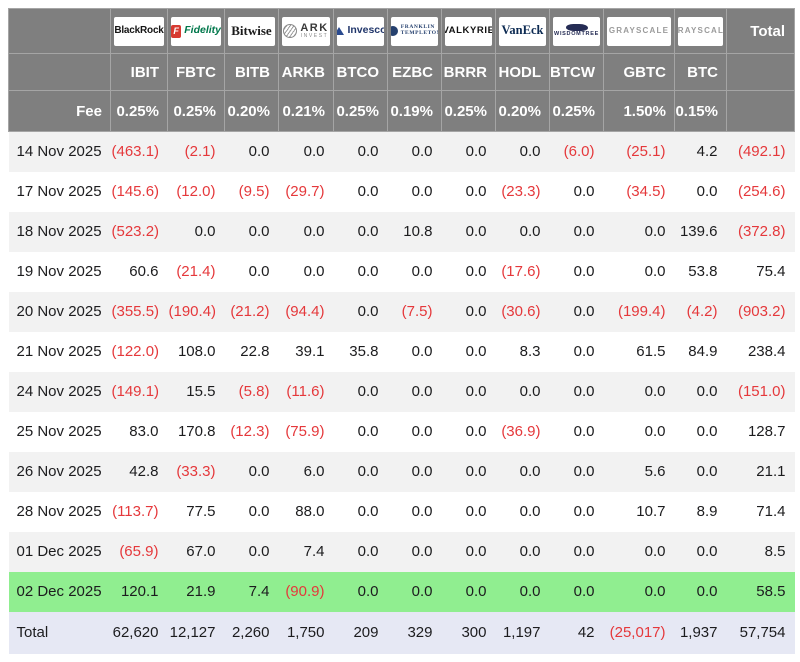  Describe the element at coordinates (760, 191) in the screenshot. I see `row-total-cell: (254.6)` at that location.